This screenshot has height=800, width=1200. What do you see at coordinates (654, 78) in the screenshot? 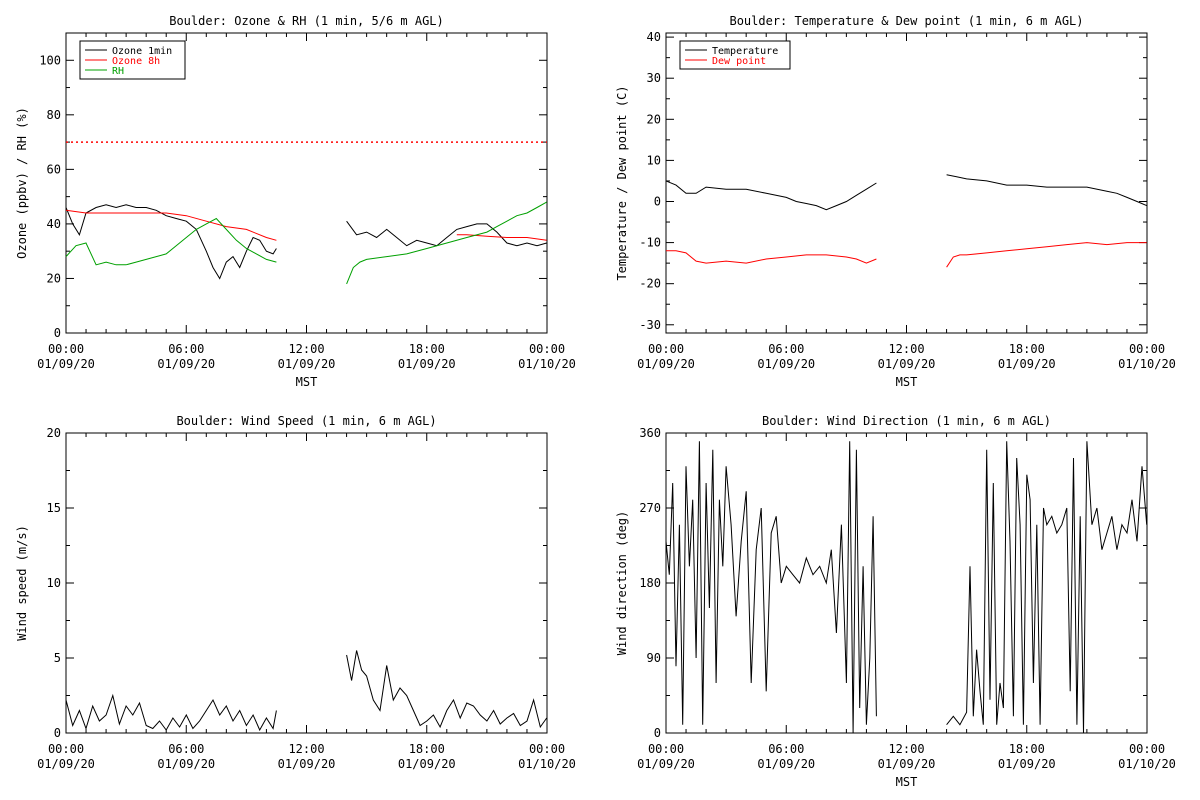
I see `y-tick-label: 30` at bounding box center [654, 78].